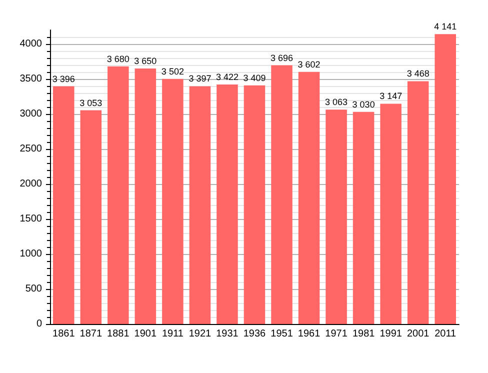 The width and height of the screenshot is (488, 373). Describe the element at coordinates (445, 27) in the screenshot. I see `data-label: 4 141` at that location.